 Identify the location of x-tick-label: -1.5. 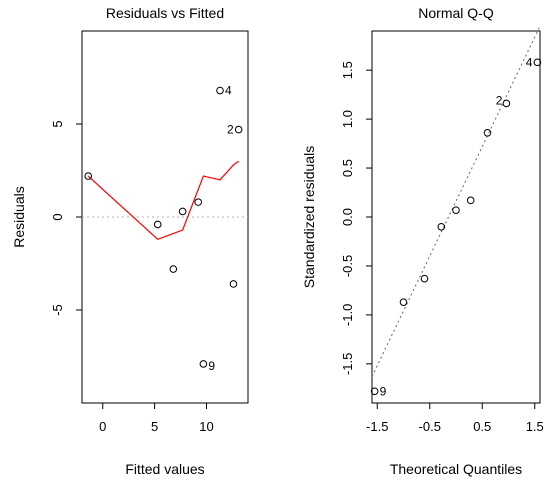
(377, 426).